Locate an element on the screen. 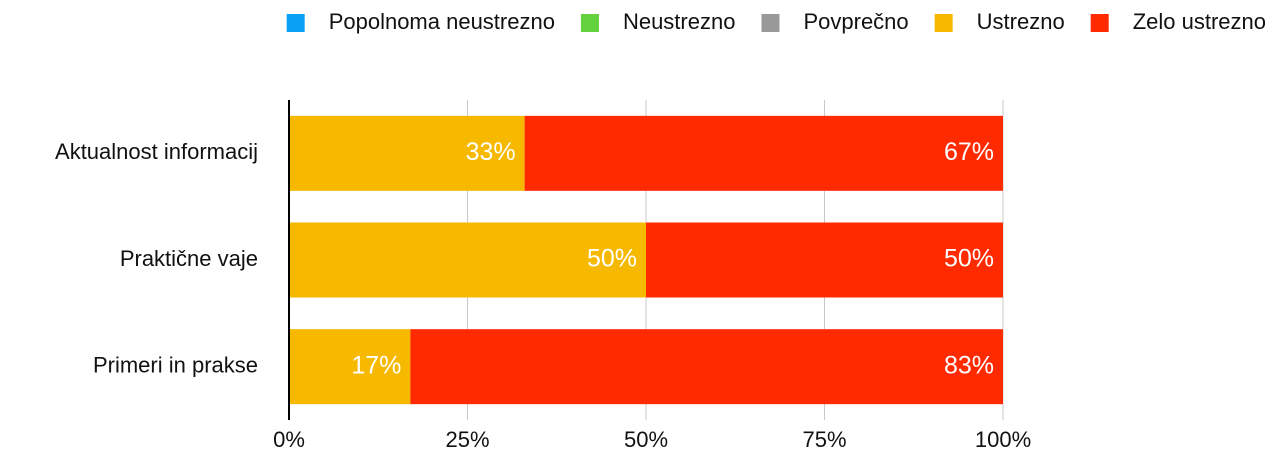 Image resolution: width=1274 pixels, height=457 pixels. legend-label: Povprečno is located at coordinates (855, 21).